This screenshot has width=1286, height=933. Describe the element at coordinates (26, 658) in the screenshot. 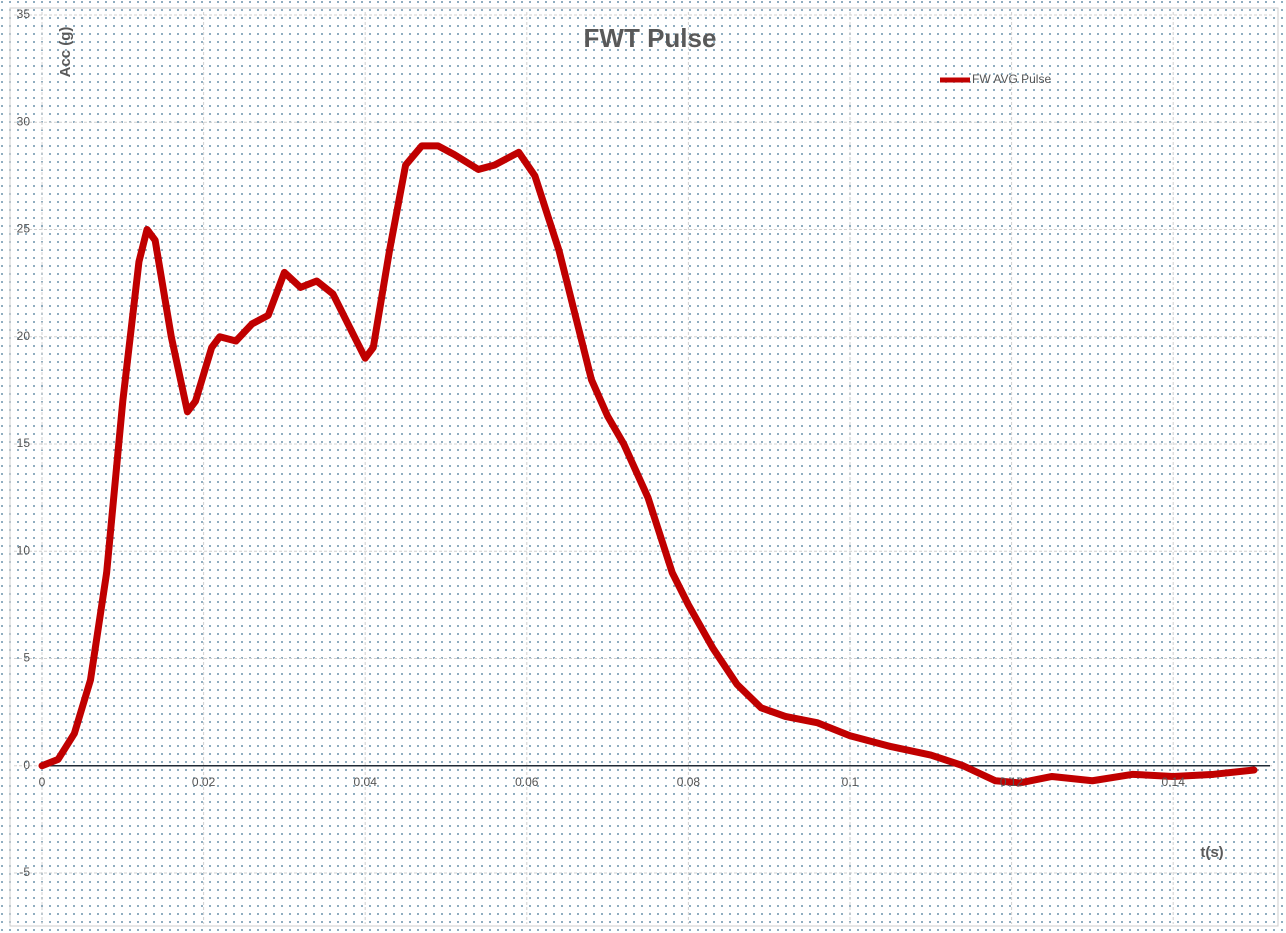

I see `y-tick-label: 5` at that location.